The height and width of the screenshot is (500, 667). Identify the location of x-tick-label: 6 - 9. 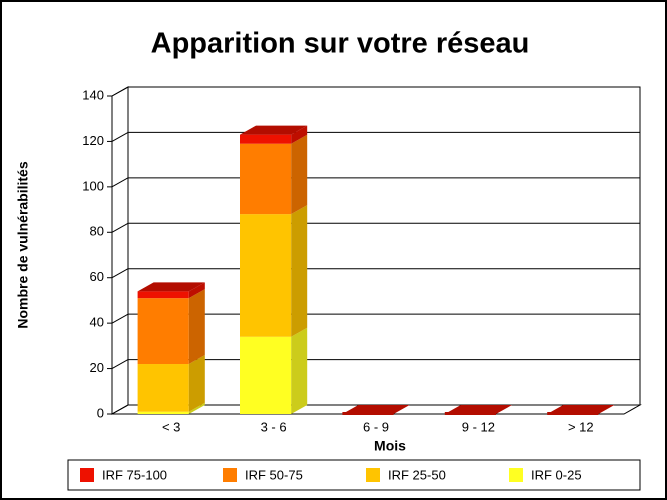
(376, 426).